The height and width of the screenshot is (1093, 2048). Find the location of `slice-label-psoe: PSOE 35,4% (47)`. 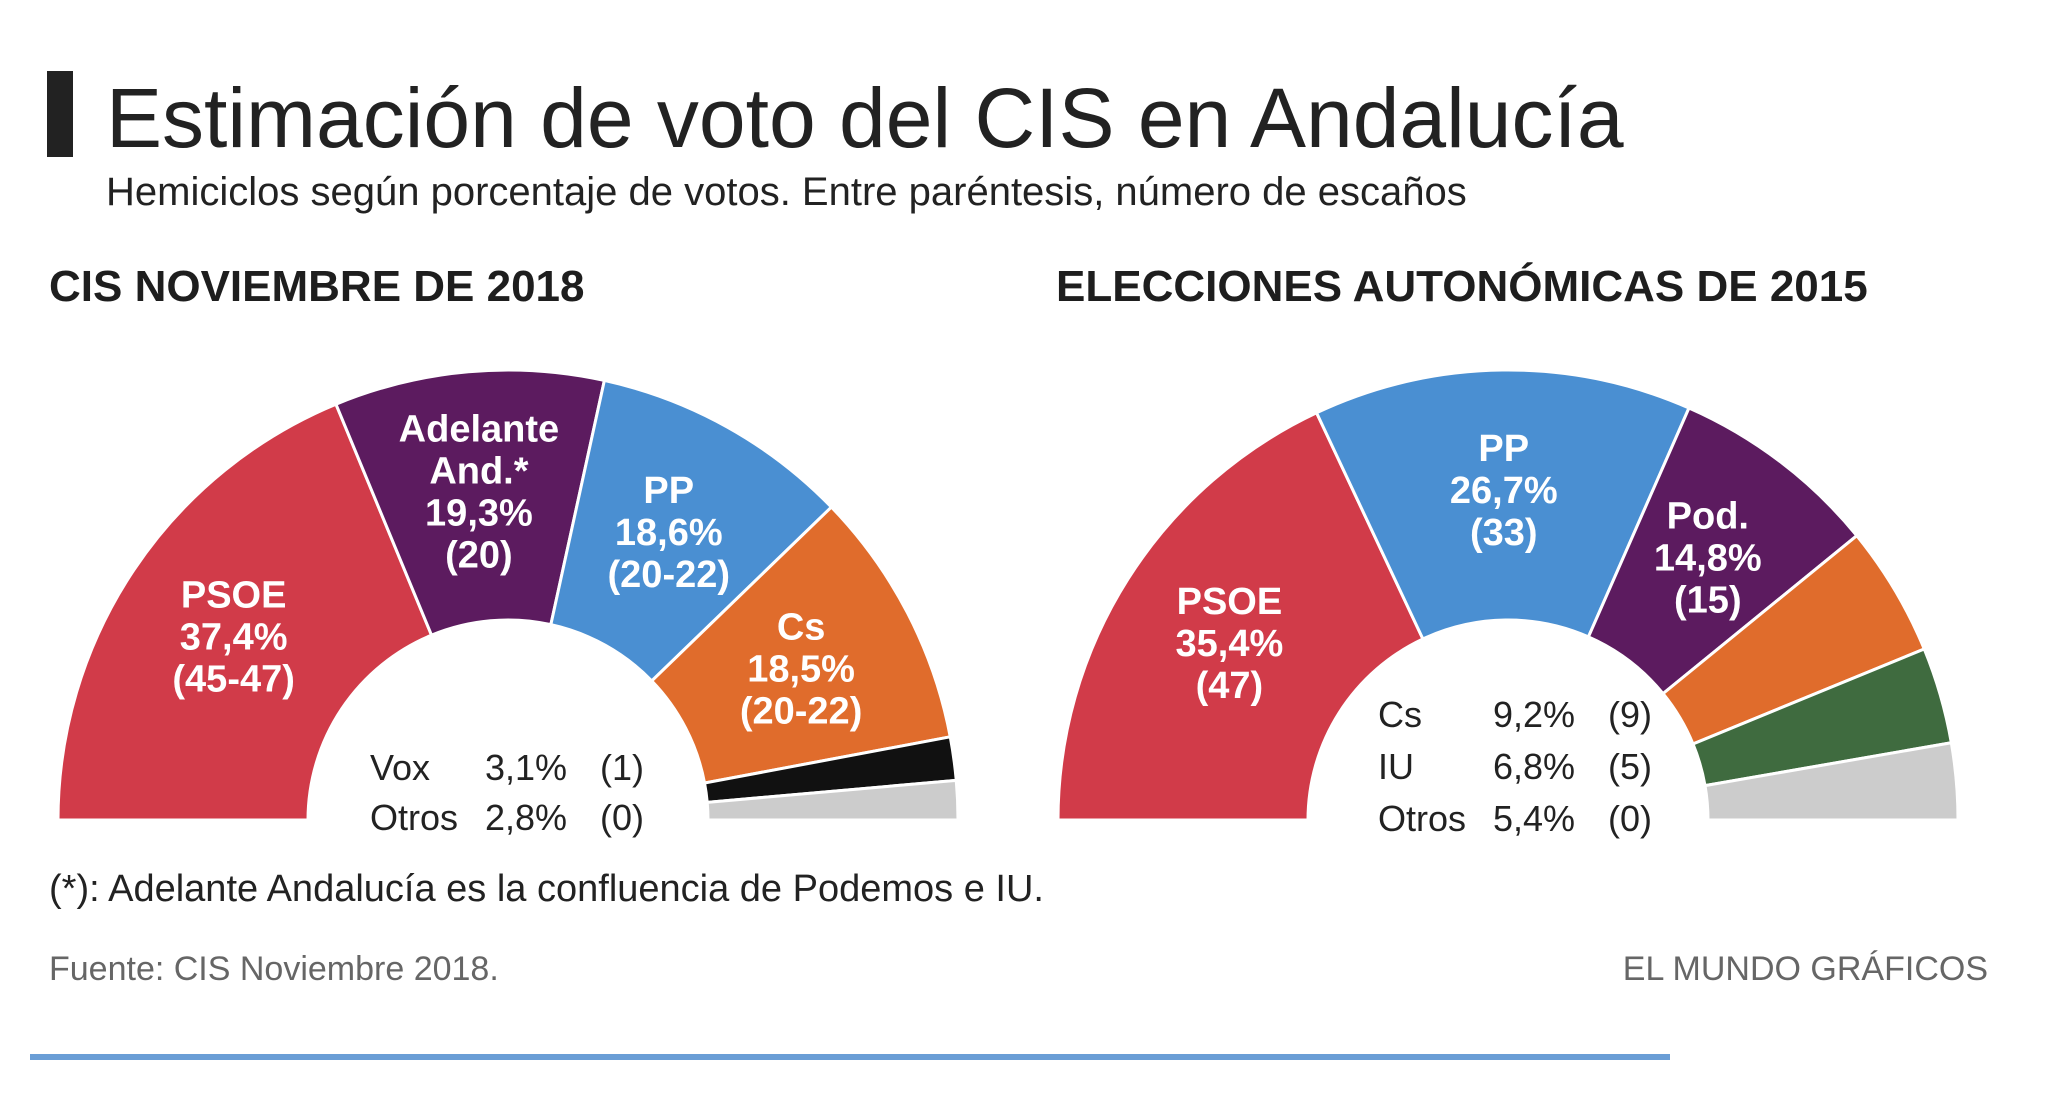

slice-label-psoe: PSOE 35,4% (47) is located at coordinates (1230, 644).